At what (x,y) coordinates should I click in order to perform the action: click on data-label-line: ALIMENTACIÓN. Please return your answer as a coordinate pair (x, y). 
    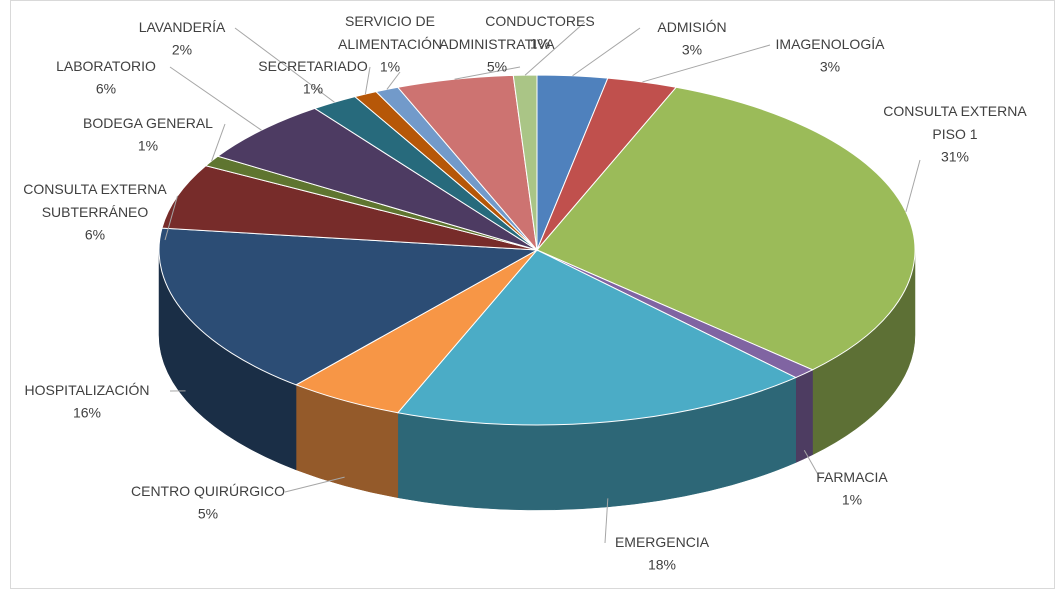
    Looking at the image, I should click on (390, 44).